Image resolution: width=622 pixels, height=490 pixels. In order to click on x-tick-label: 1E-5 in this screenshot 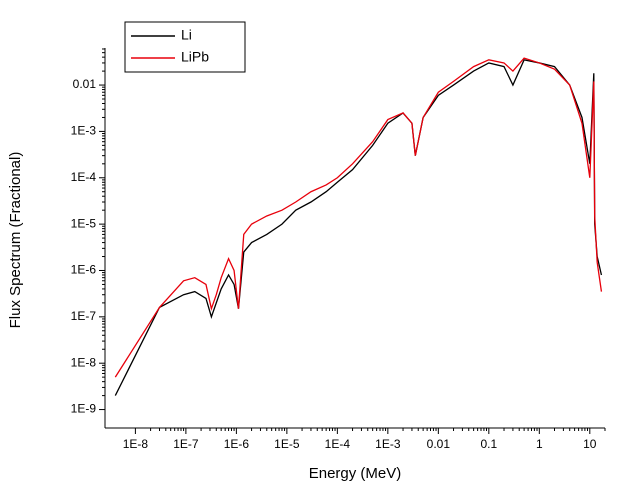, I will do `click(287, 444)`.